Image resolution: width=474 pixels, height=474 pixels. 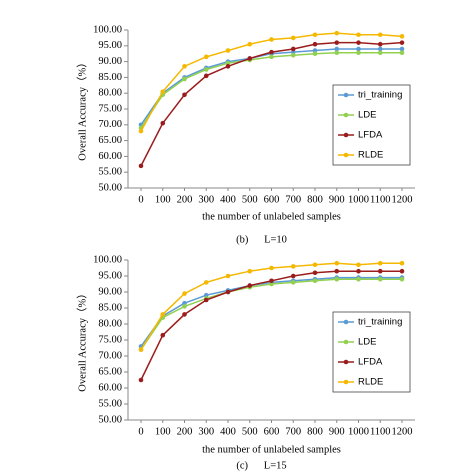 I want to click on caption: (c) L=15, so click(x=261, y=465).